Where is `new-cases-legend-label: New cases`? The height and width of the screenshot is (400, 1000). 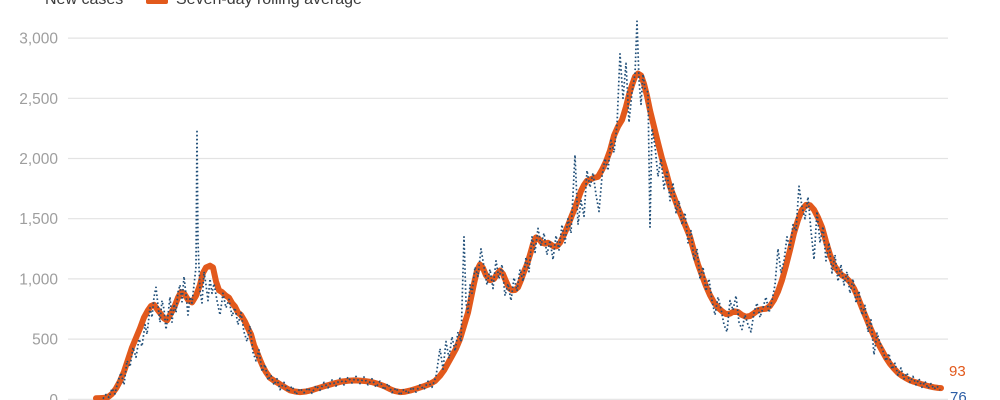 new-cases-legend-label: New cases is located at coordinates (84, 4).